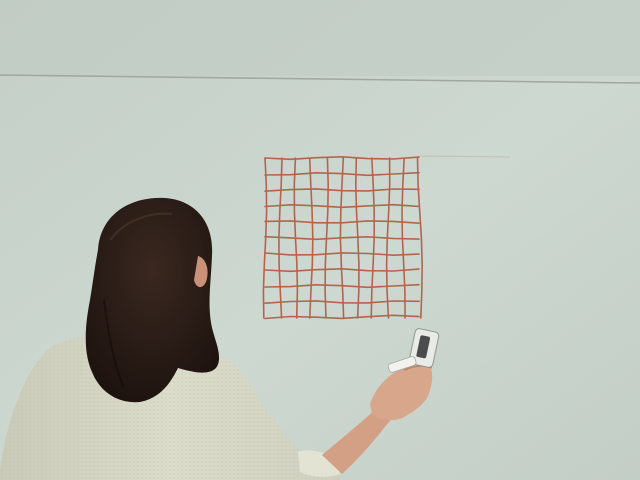 The width and height of the screenshot is (640, 480). I want to click on hair-highlight, so click(141, 226).